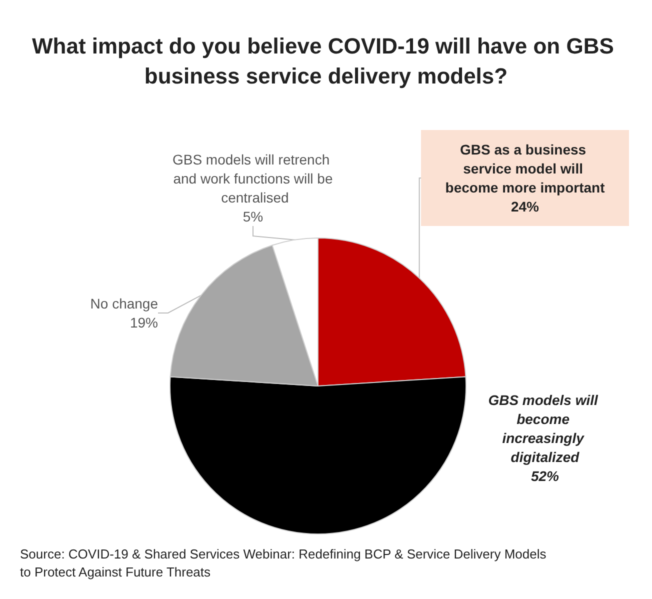  What do you see at coordinates (253, 179) in the screenshot?
I see `slice-label: GBS models will retrench and work functions will be centralised` at bounding box center [253, 179].